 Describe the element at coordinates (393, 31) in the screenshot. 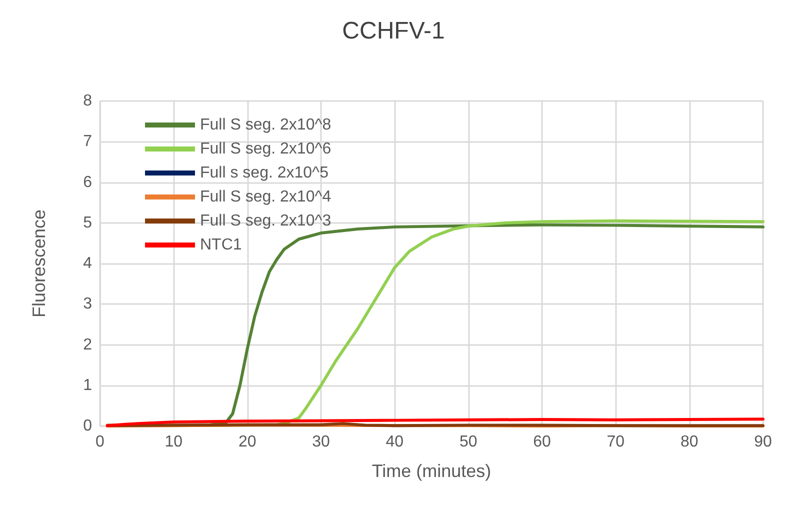

I see `chart-title: CCHFV-1` at that location.